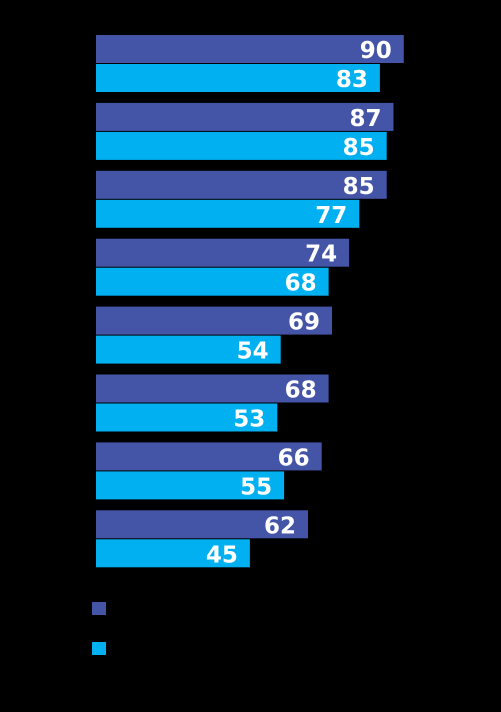 Image resolution: width=501 pixels, height=712 pixels. Describe the element at coordinates (228, 213) in the screenshot. I see `bar-s2-g3` at that location.